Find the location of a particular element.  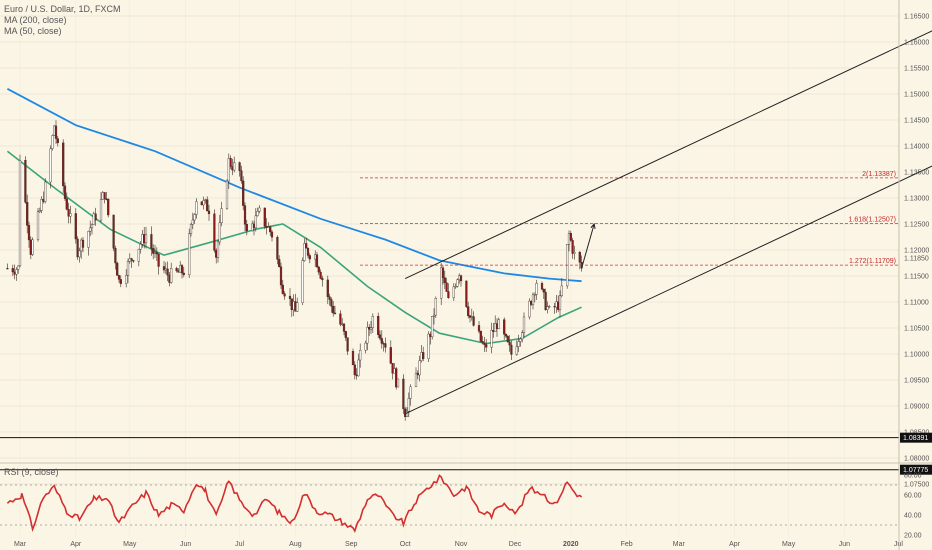

price-tick-label: 1.15500 is located at coordinates (916, 69).